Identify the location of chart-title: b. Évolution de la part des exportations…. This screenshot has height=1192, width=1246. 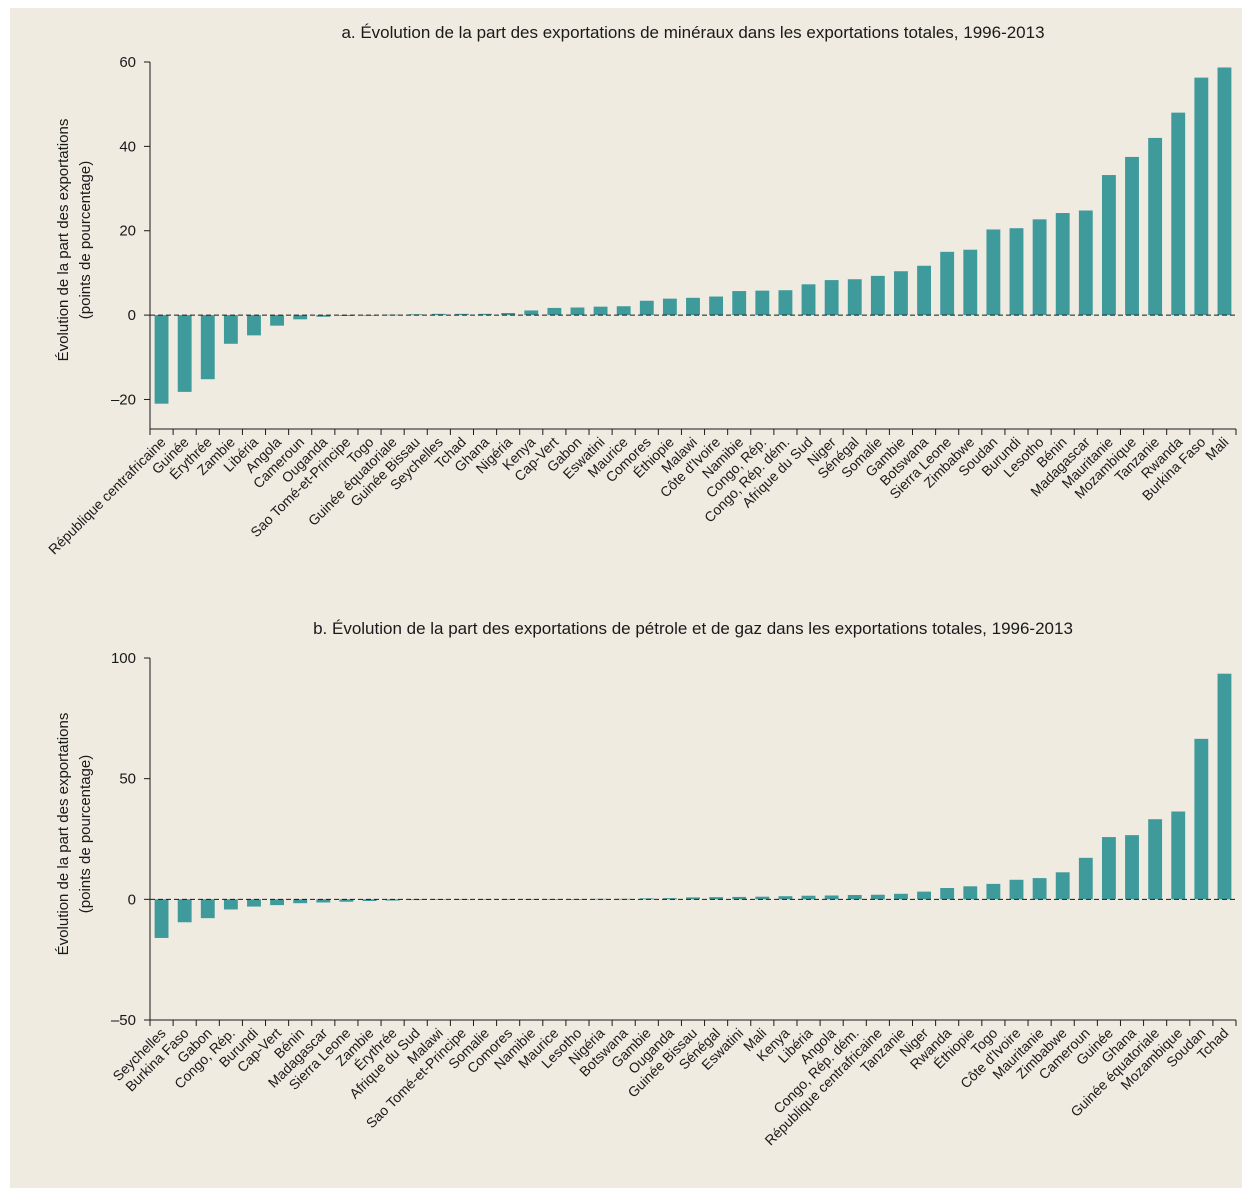
(693, 628).